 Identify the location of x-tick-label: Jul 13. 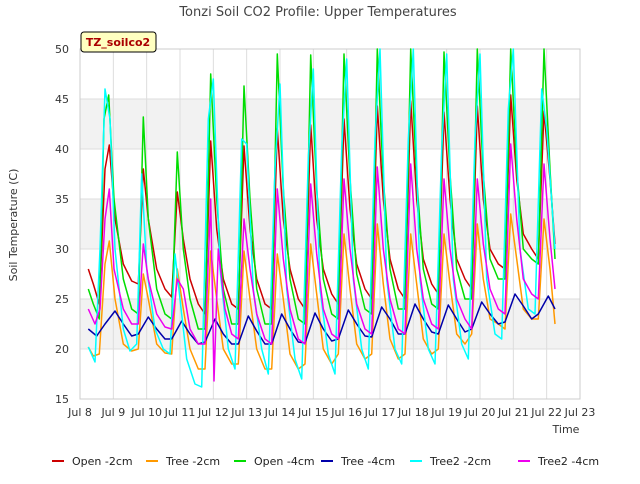
(246, 412).